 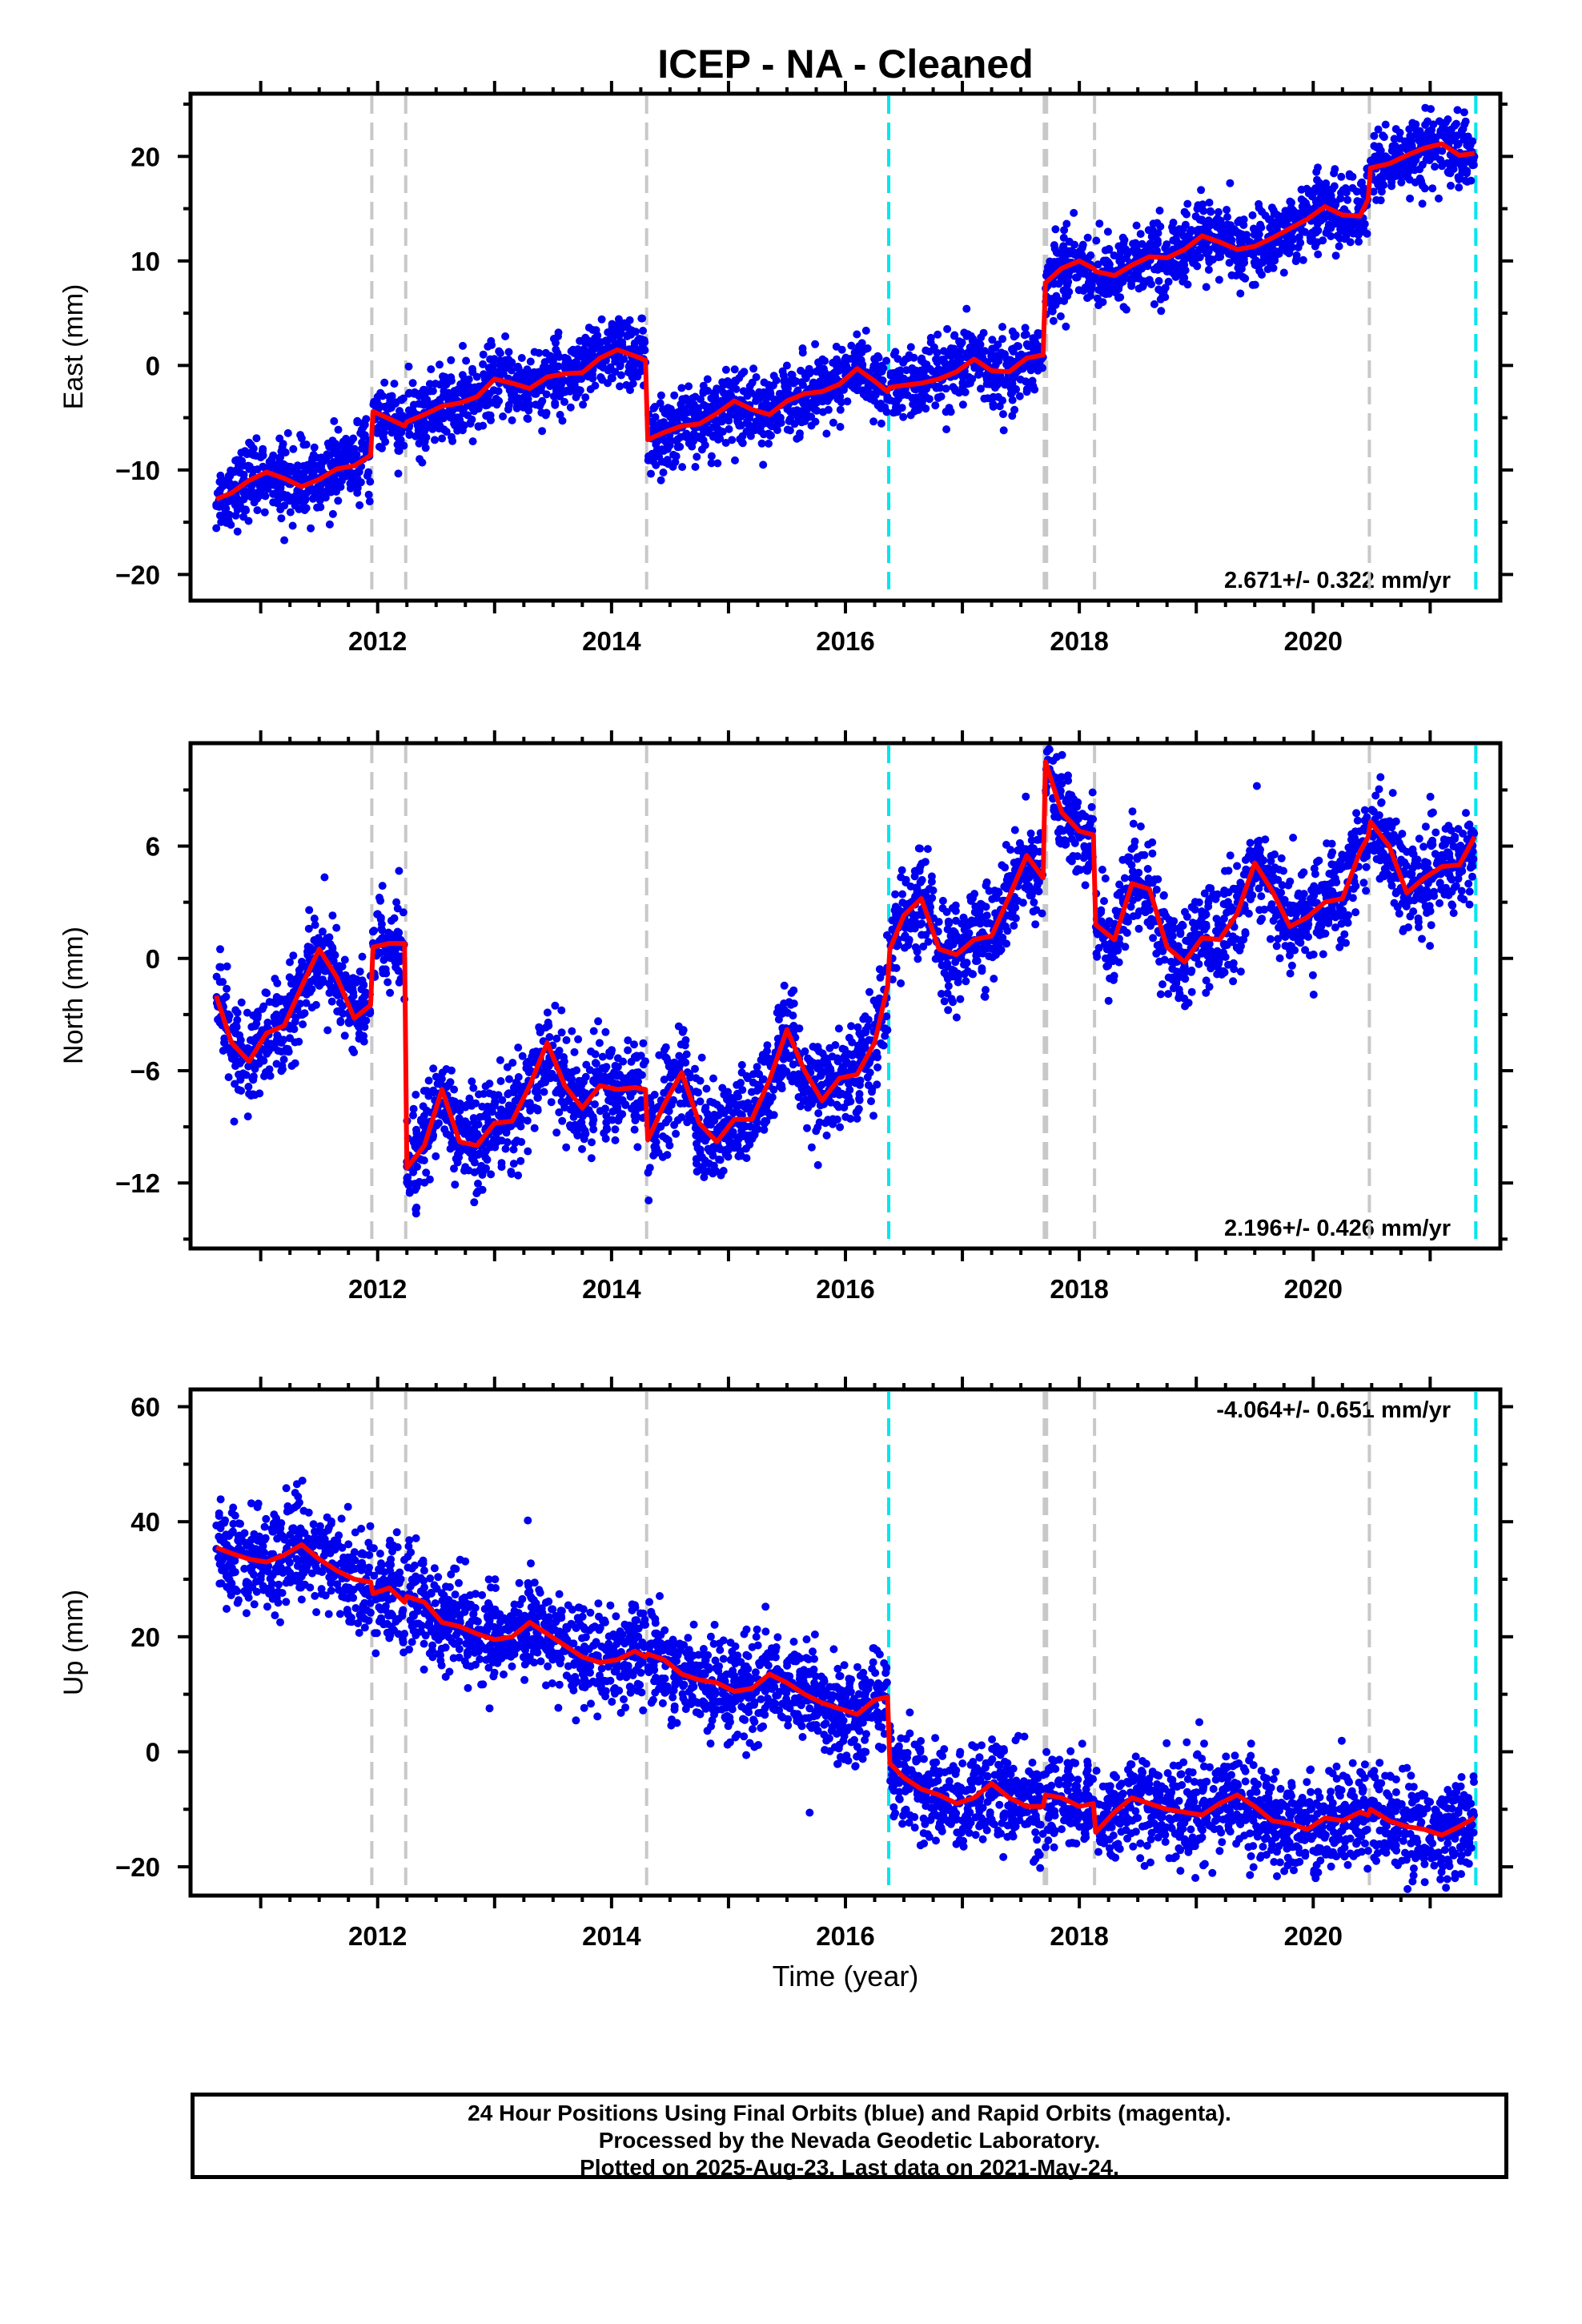 What do you see at coordinates (74, 347) in the screenshot?
I see `east-axis-label: East (mm)` at bounding box center [74, 347].